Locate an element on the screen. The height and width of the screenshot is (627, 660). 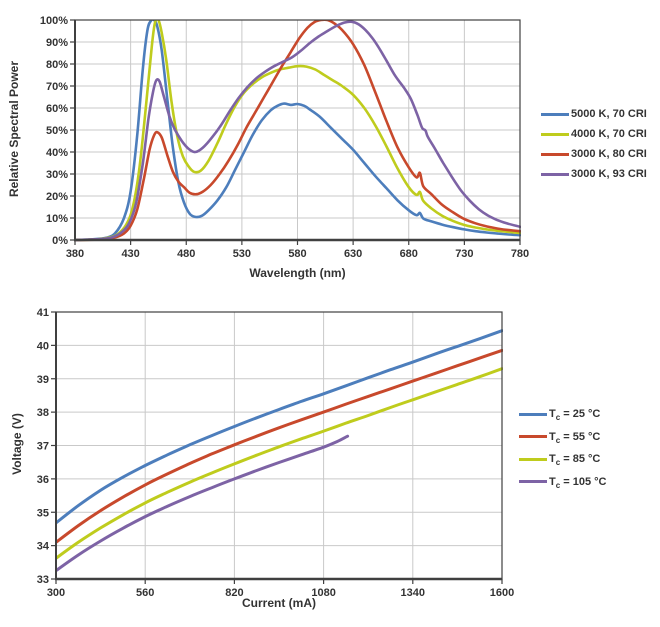
x-tick-label: 1080 is located at coordinates (323, 593).